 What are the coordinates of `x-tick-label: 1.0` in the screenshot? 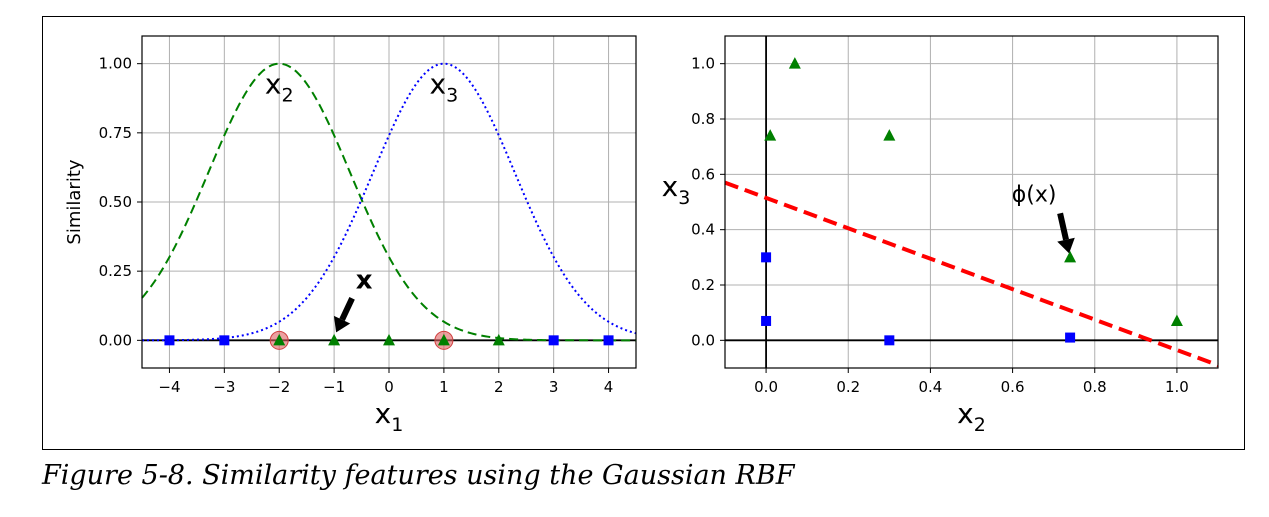 It's located at (1177, 387).